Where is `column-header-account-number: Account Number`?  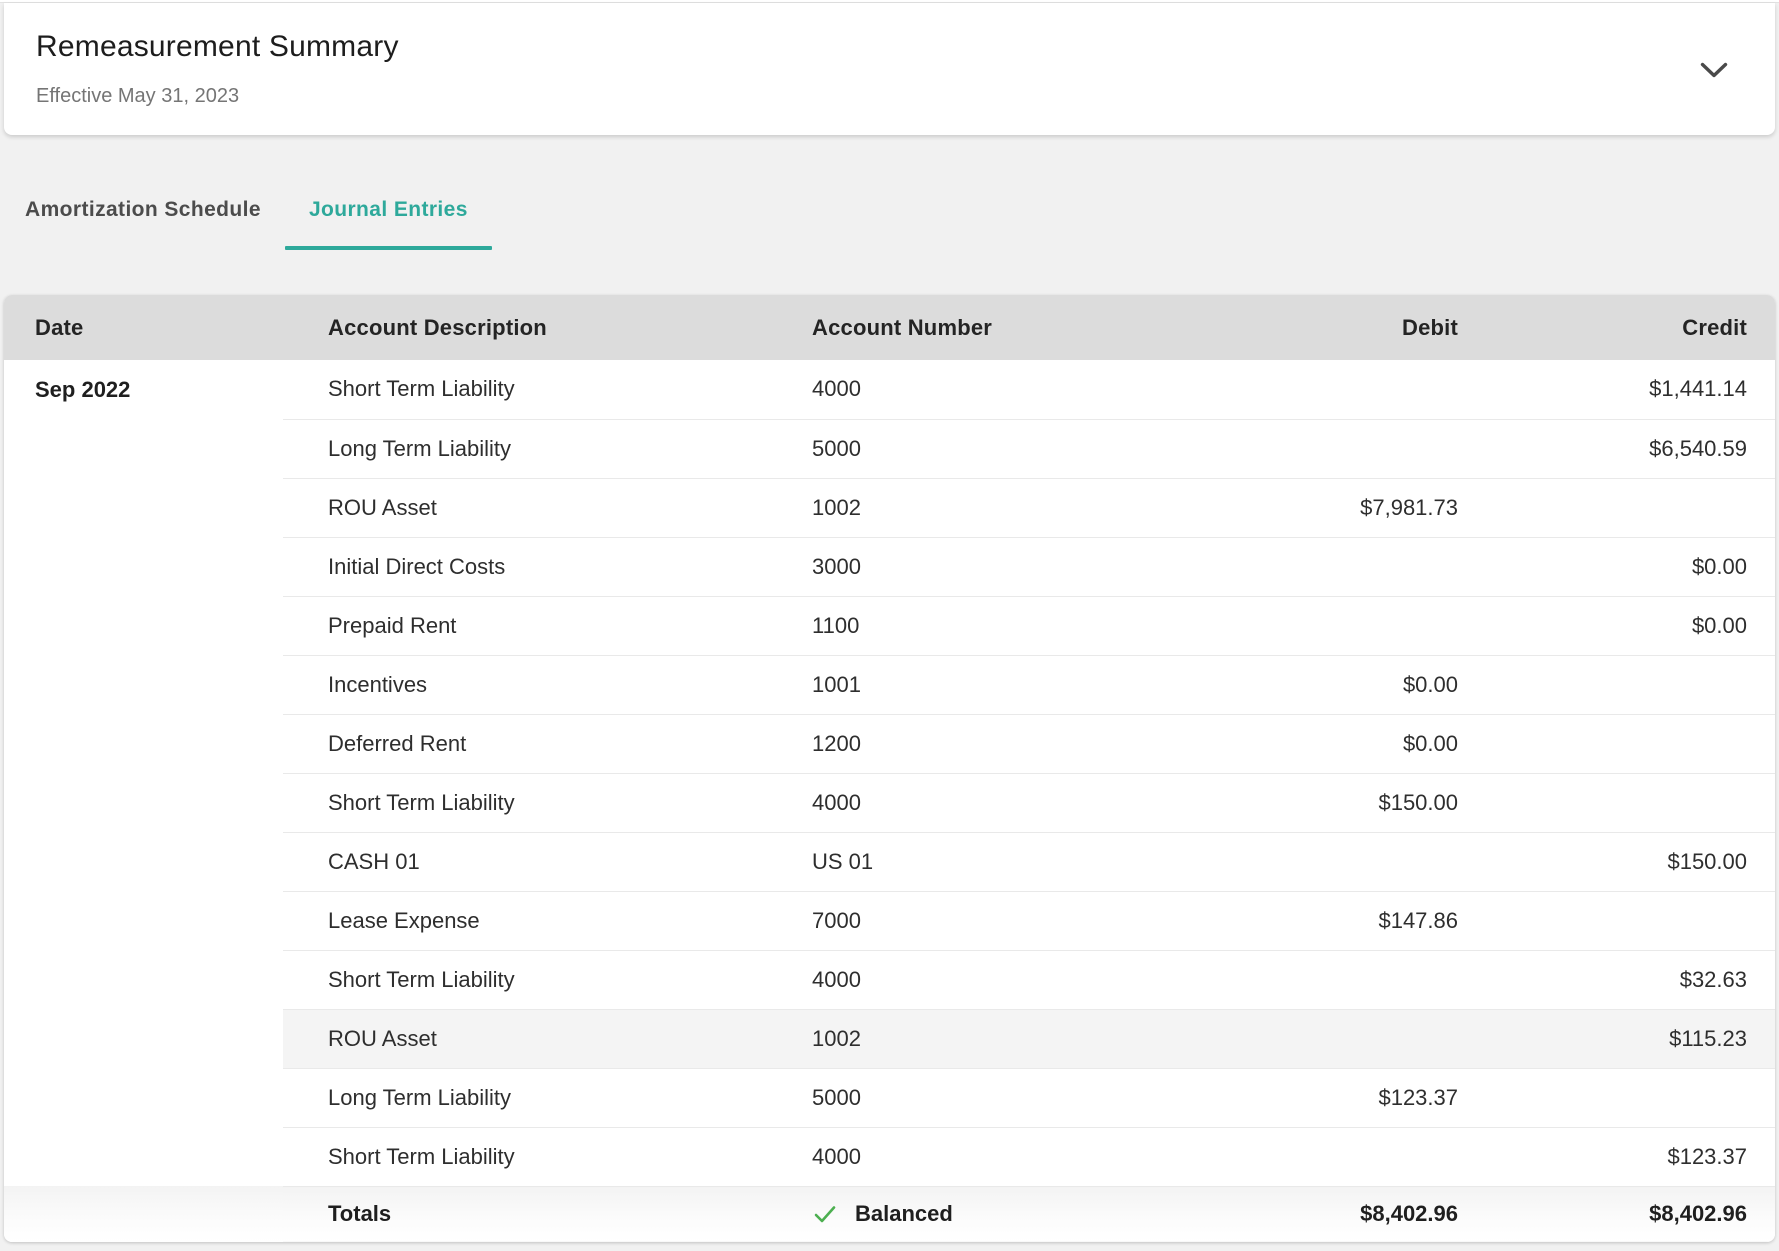
column-header-account-number: Account Number is located at coordinates (902, 327).